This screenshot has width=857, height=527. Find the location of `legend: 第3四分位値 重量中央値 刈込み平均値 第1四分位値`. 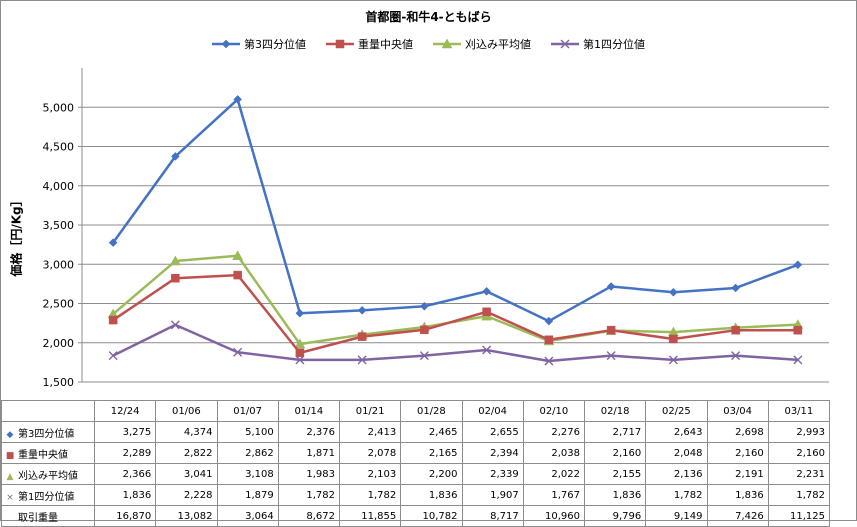

legend: 第3四分位値 重量中央値 刈込み平均値 第1四分位値 is located at coordinates (428, 44).